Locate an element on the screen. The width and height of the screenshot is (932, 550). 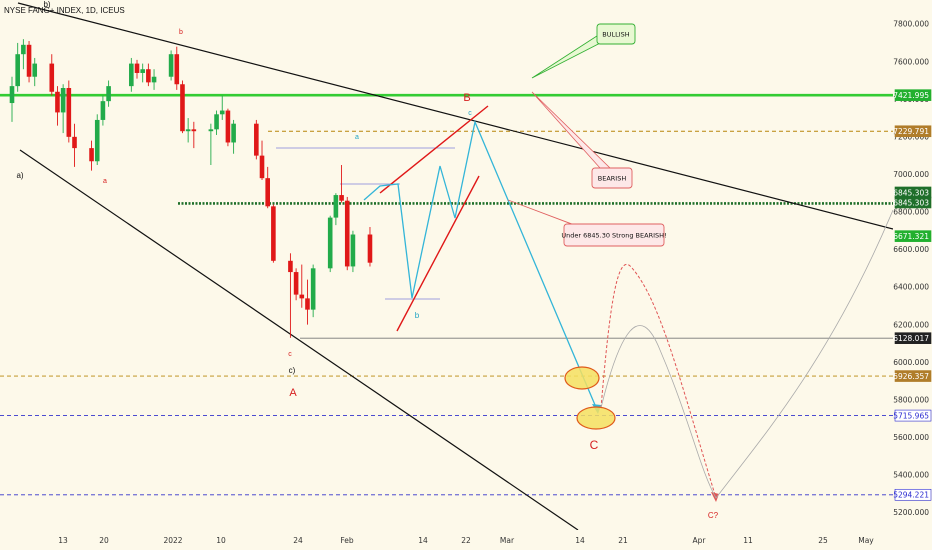
channel-lower-line is located at coordinates (438, 253).